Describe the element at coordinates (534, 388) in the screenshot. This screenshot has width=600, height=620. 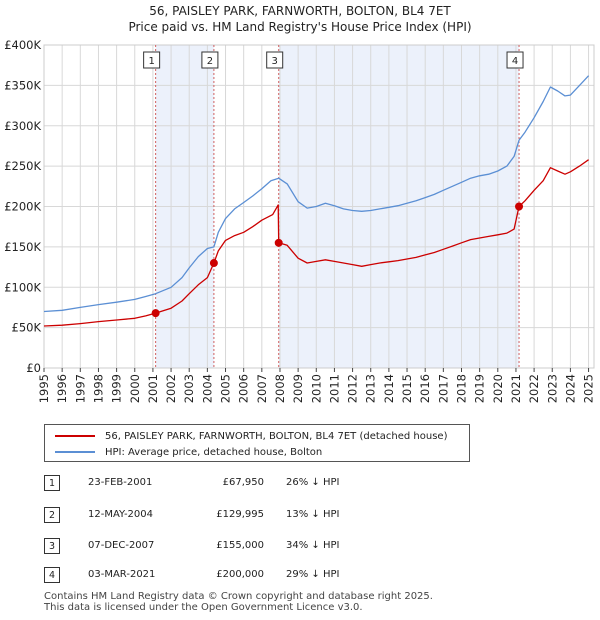
I see `x-tick-label: 2022` at that location.